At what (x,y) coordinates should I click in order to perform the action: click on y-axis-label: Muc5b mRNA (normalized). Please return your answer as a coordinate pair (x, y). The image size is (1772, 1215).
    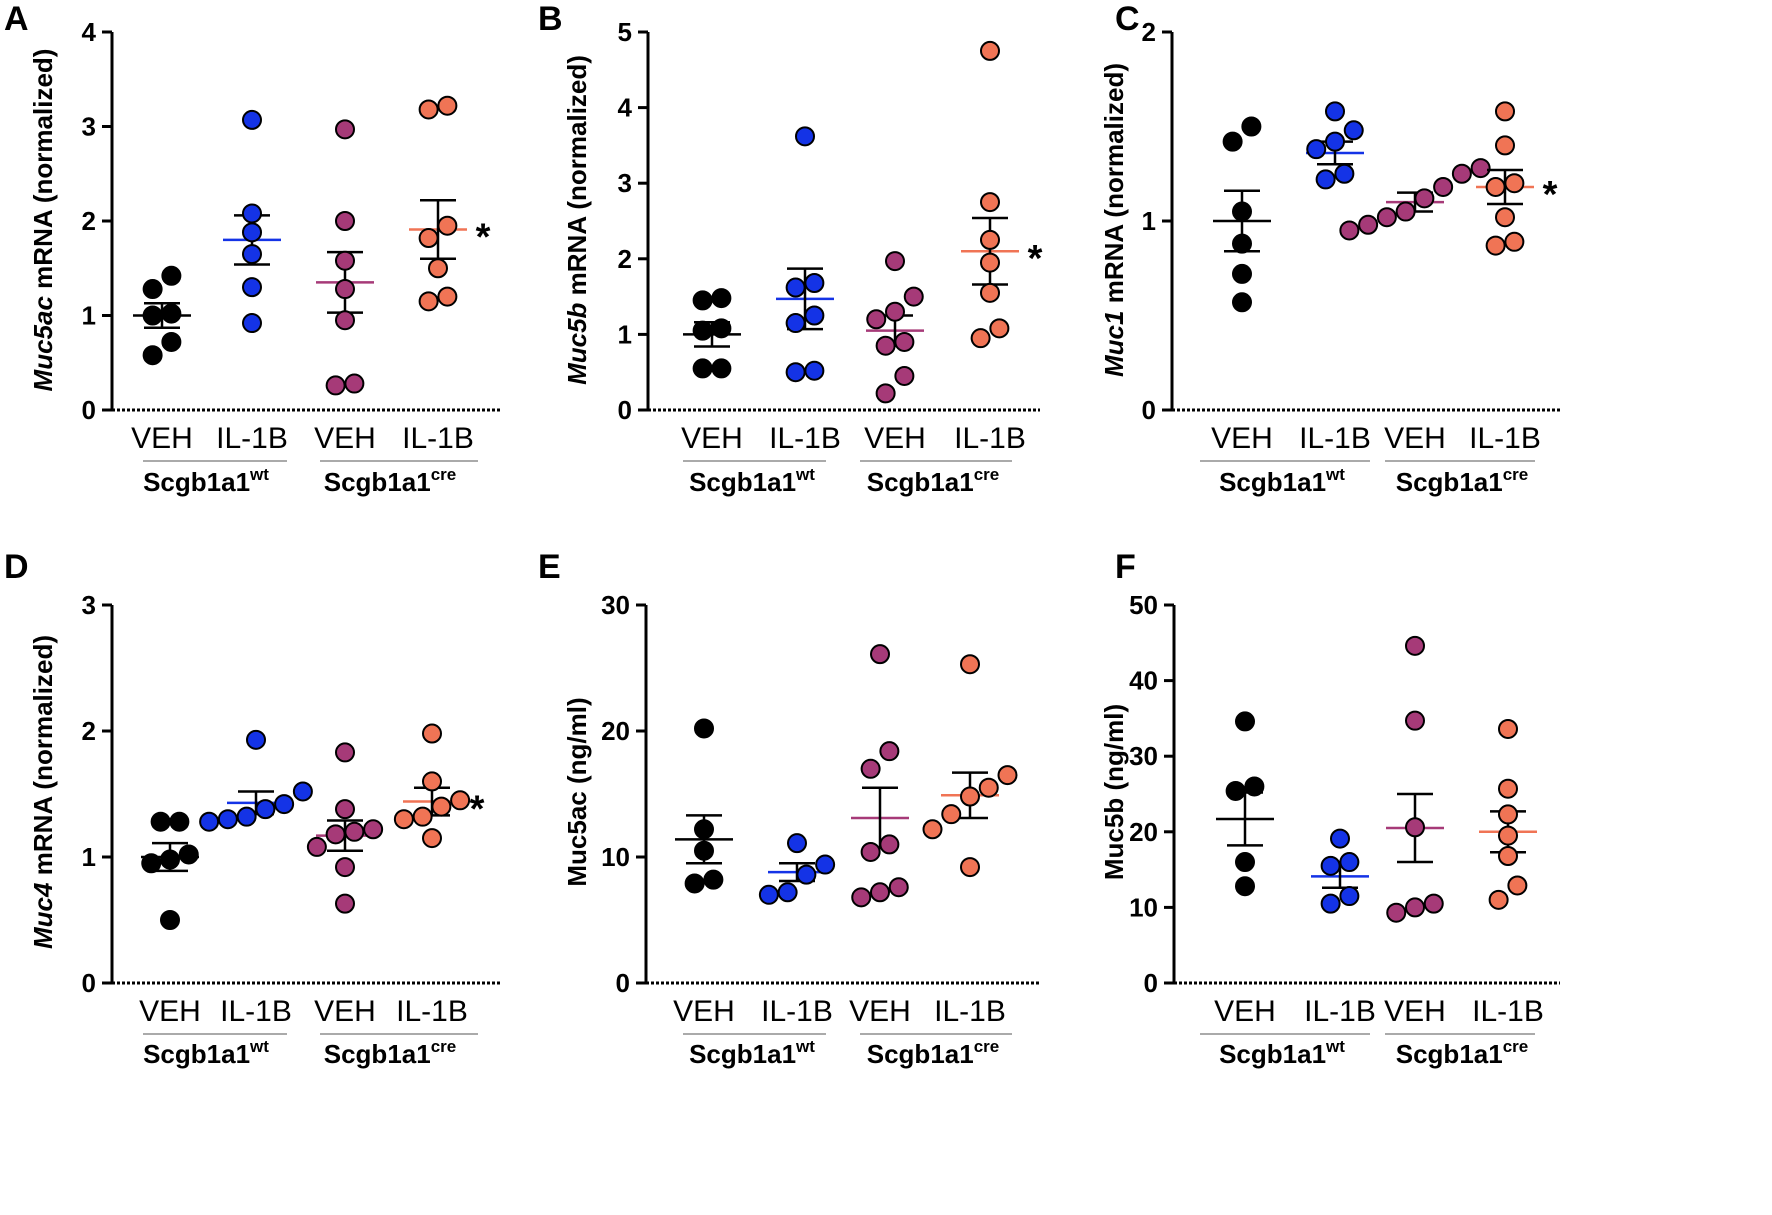
    Looking at the image, I should click on (577, 220).